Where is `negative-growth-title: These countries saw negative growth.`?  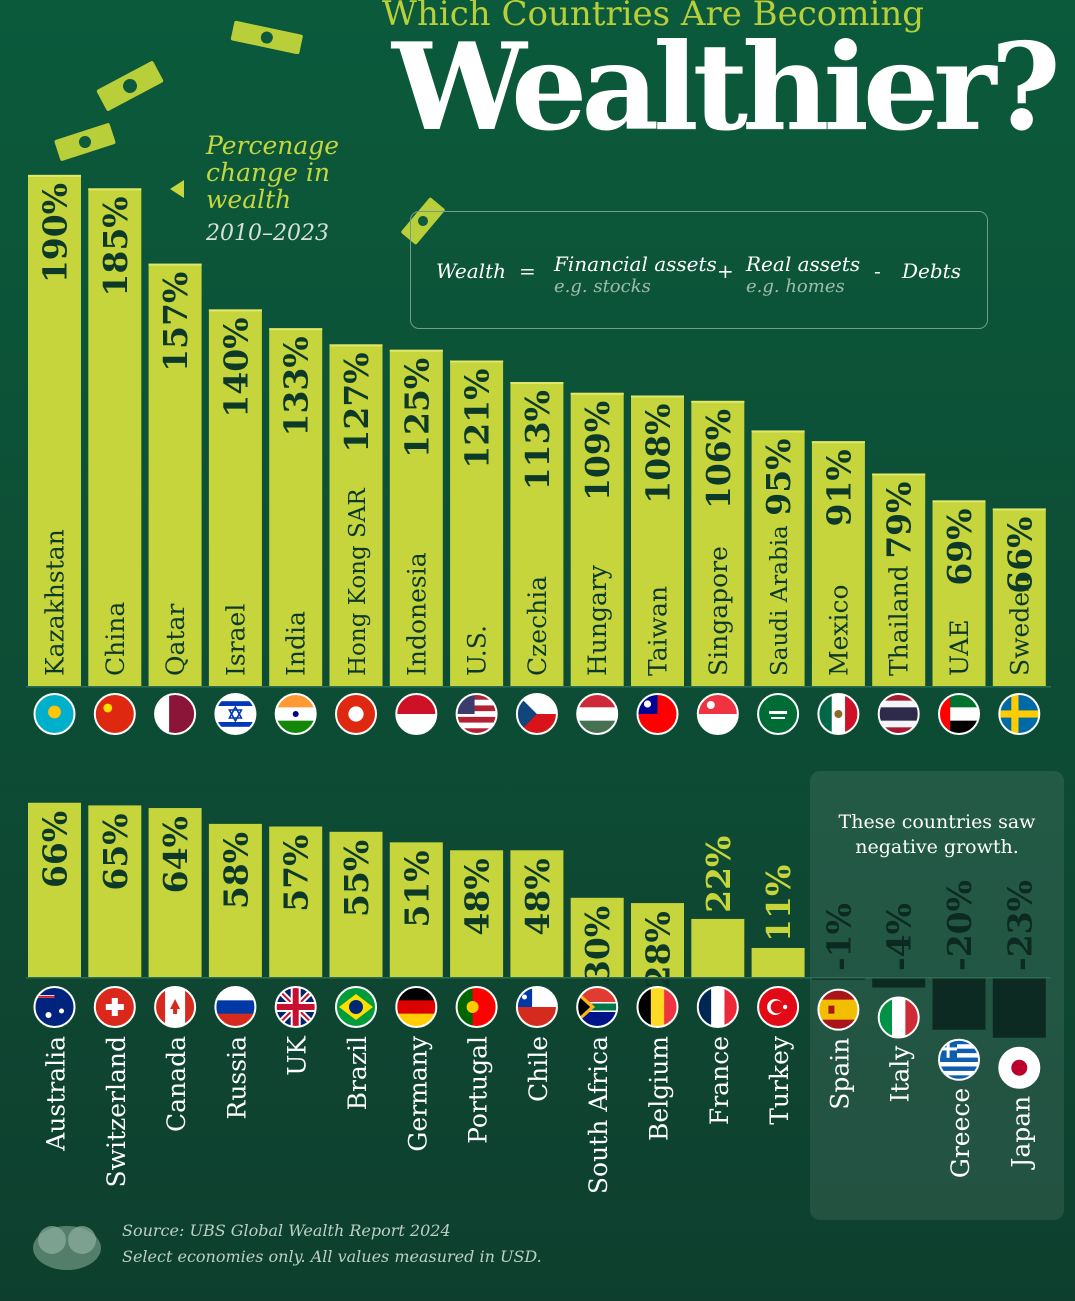
negative-growth-title: These countries saw negative growth. is located at coordinates (937, 834).